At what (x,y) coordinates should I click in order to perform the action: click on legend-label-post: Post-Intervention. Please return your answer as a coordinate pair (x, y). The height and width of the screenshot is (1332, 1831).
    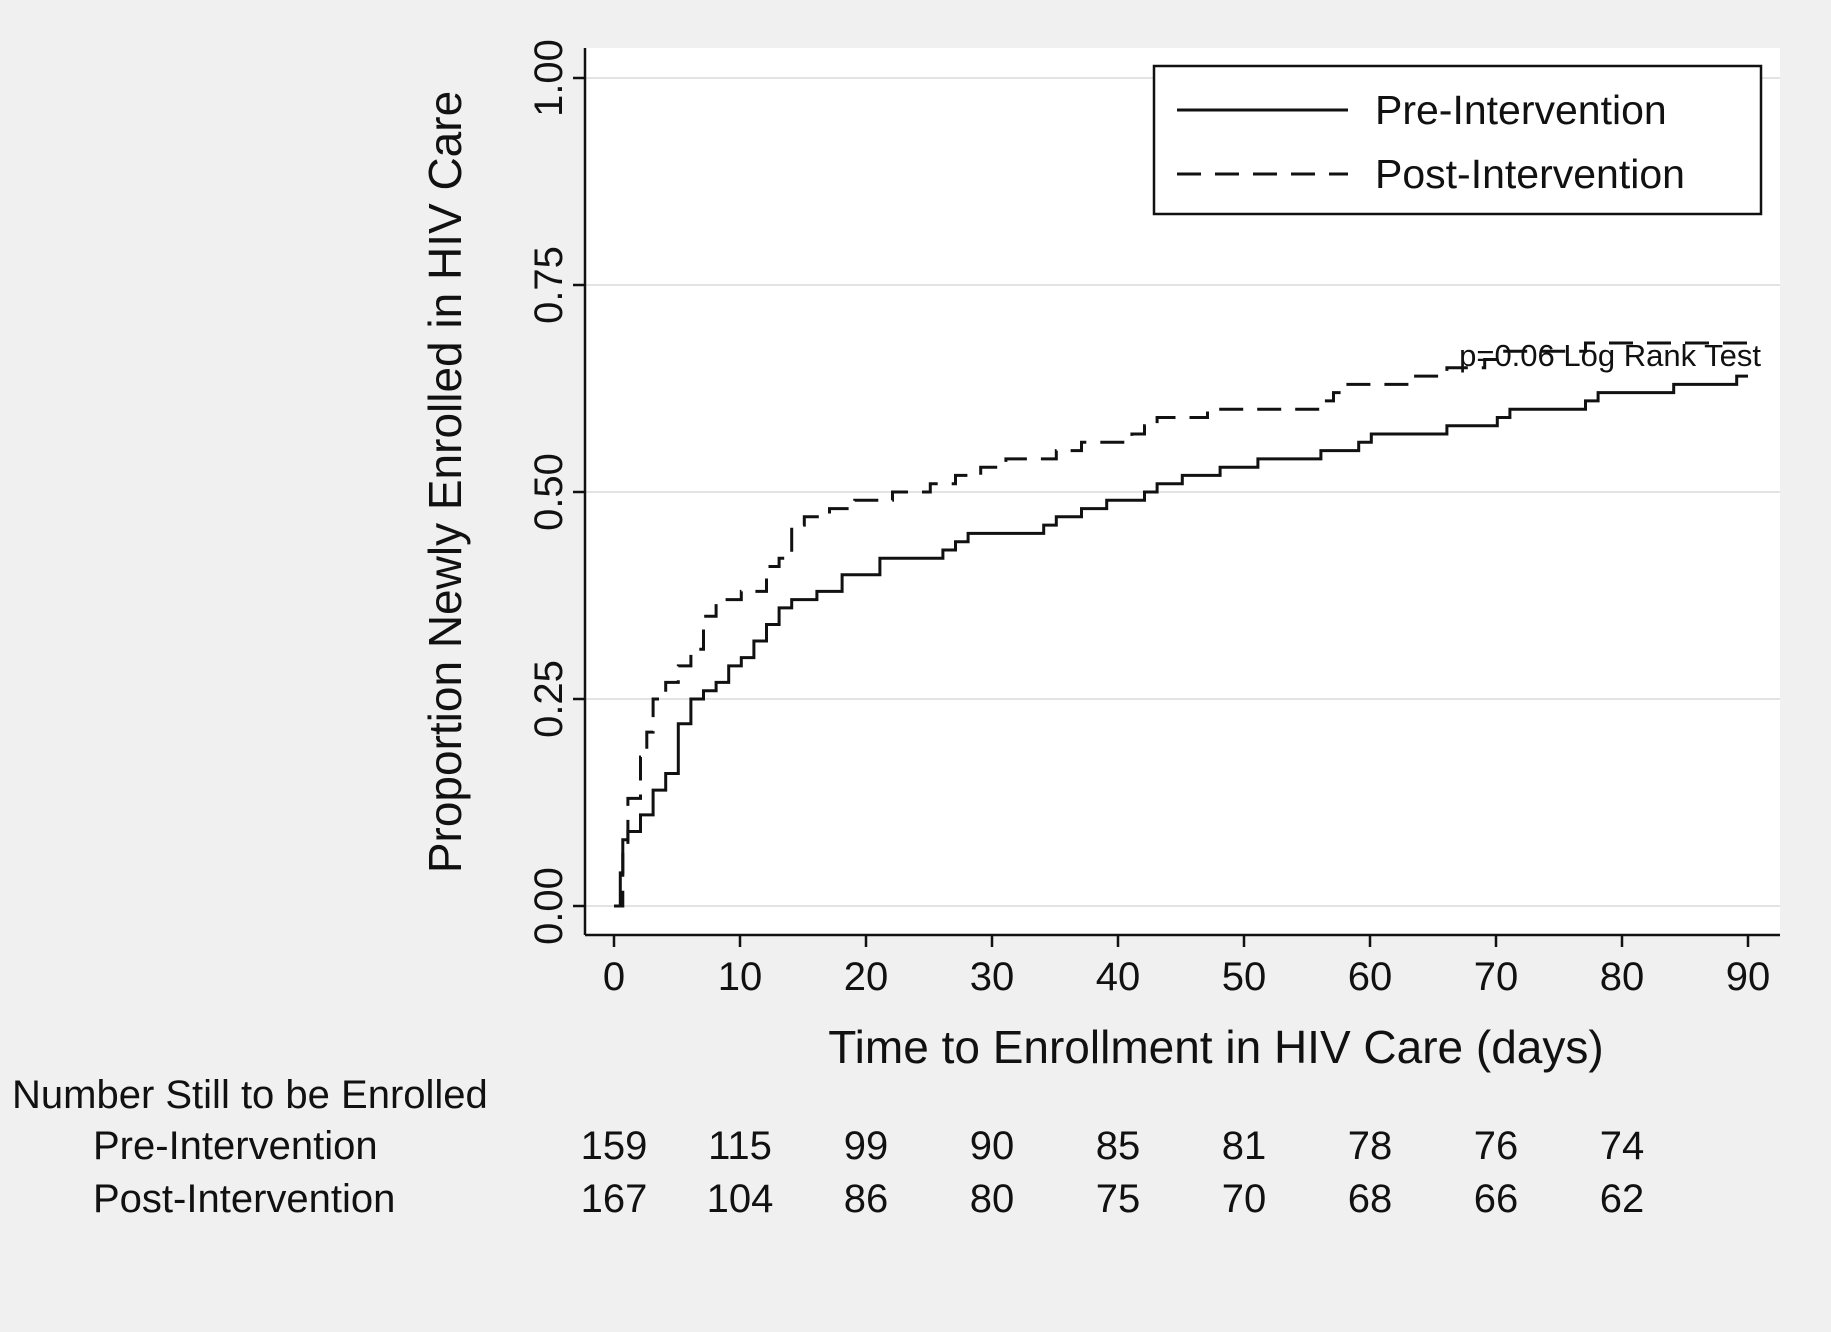
    Looking at the image, I should click on (1530, 174).